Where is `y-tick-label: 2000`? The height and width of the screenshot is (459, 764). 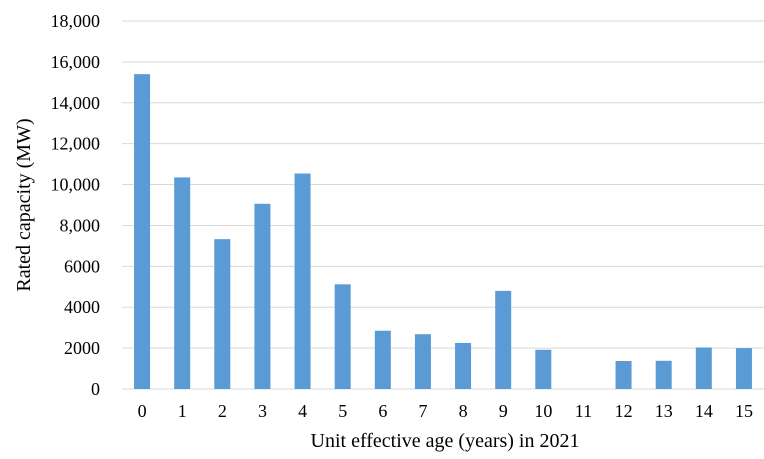
y-tick-label: 2000 is located at coordinates (82, 348).